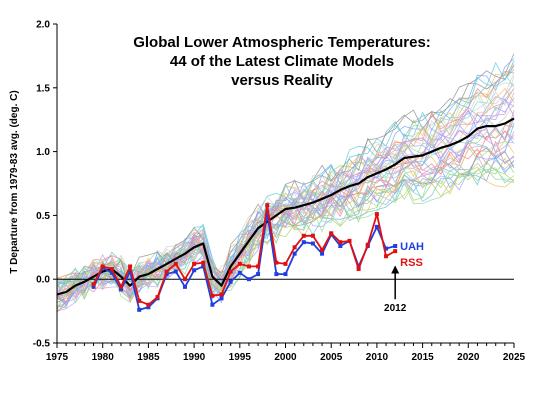 This screenshot has height=405, width=535. What do you see at coordinates (422, 357) in the screenshot?
I see `x-tick-label: 2015` at bounding box center [422, 357].